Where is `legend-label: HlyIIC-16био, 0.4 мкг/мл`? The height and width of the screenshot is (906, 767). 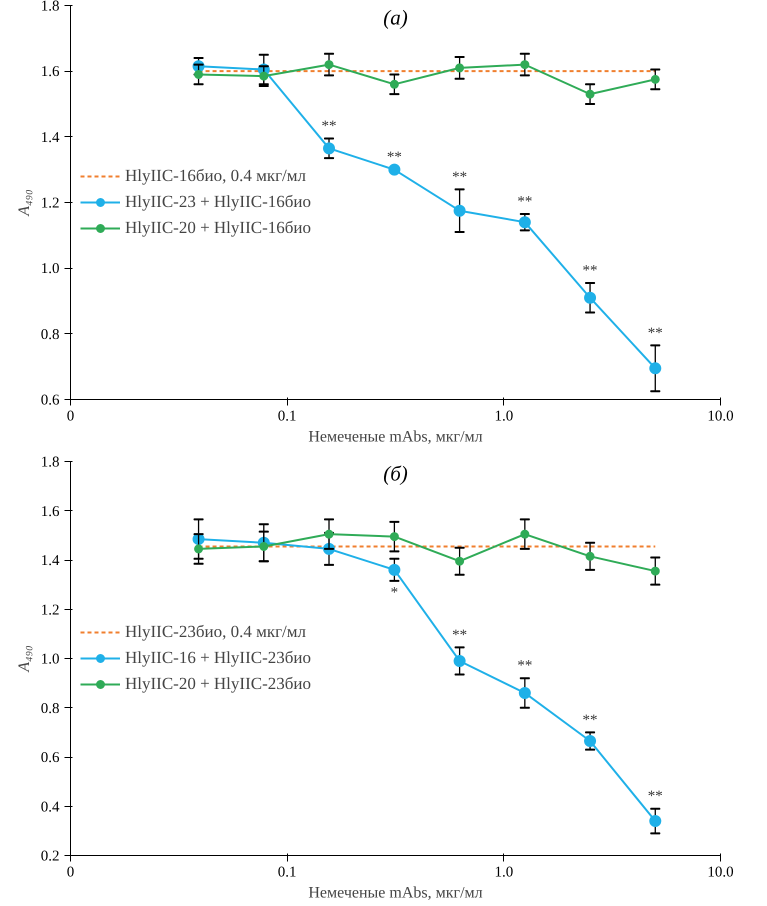
legend-label: HlyIIC-16био, 0.4 мкг/мл is located at coordinates (215, 176).